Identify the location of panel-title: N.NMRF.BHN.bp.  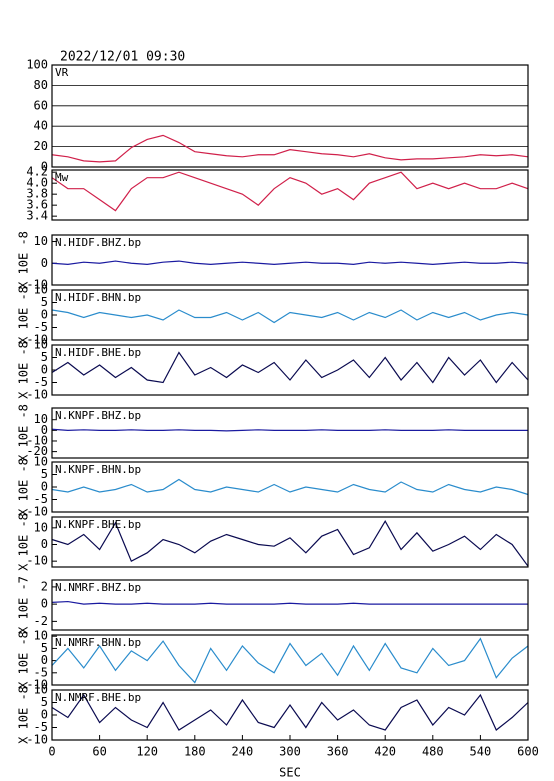
(98, 642).